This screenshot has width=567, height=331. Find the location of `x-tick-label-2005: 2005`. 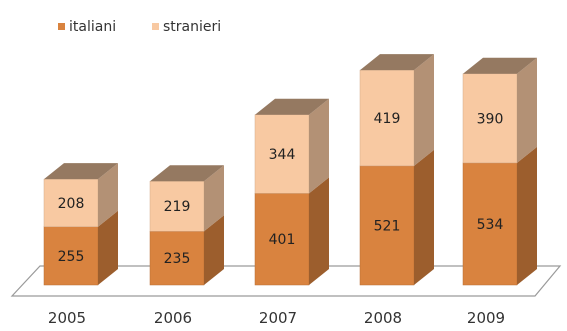

x-tick-label-2005: 2005 is located at coordinates (67, 318).